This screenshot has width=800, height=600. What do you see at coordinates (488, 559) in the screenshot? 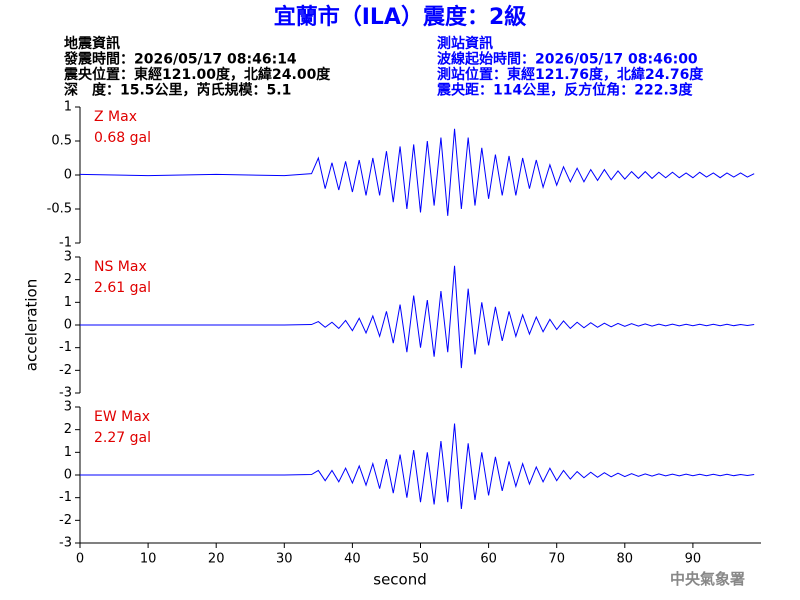
I see `x-tick-label: 60` at bounding box center [488, 559].